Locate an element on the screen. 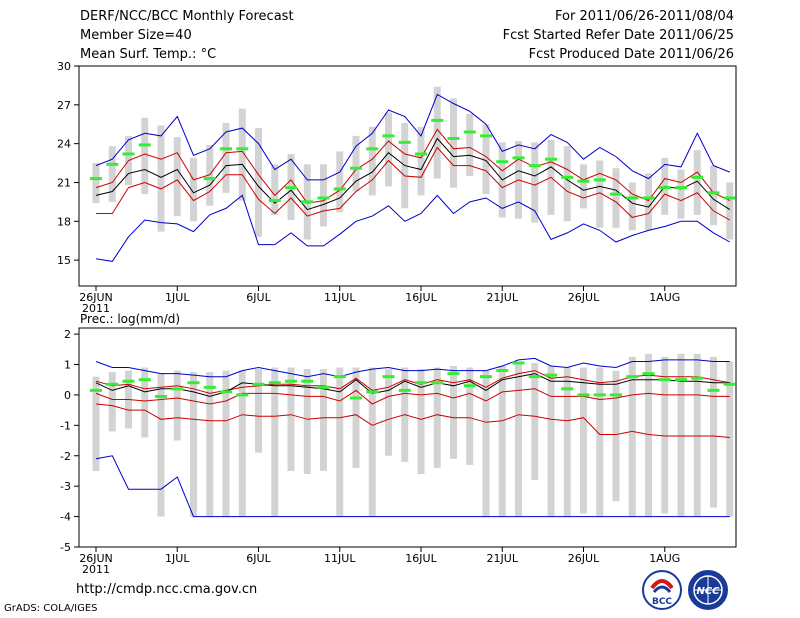  prec-max-line is located at coordinates (412, 367).